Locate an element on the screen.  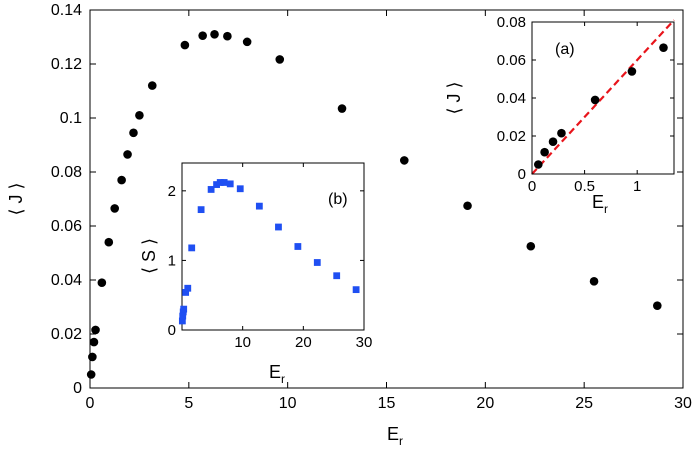
inset-b-y-tick-label: 1 is located at coordinates (172, 260).